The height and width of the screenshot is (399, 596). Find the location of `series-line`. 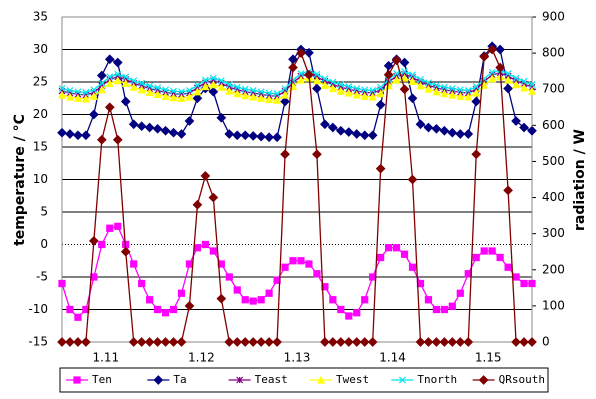

series-line is located at coordinates (297, 82).